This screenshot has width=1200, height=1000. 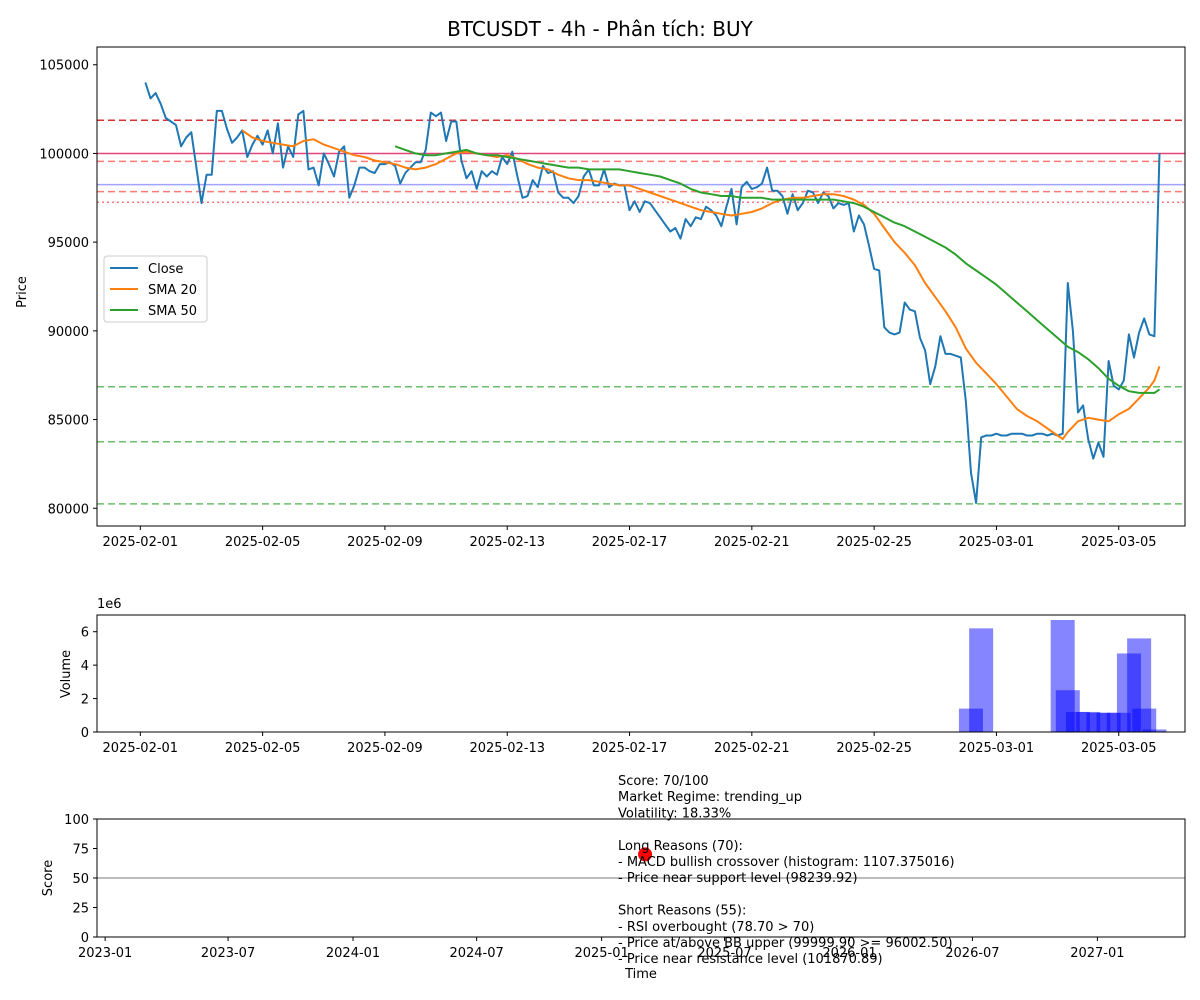 I want to click on score-x-tick-label: 2026-07, so click(x=972, y=953).